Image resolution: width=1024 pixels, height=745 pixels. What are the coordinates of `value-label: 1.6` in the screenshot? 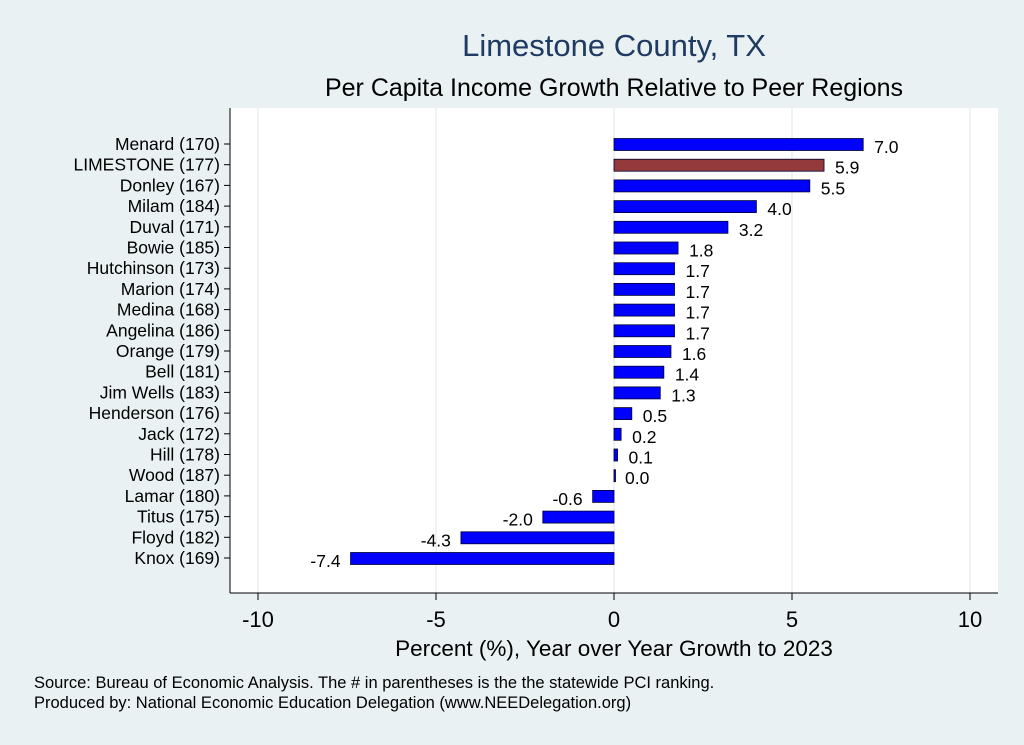 It's located at (694, 354).